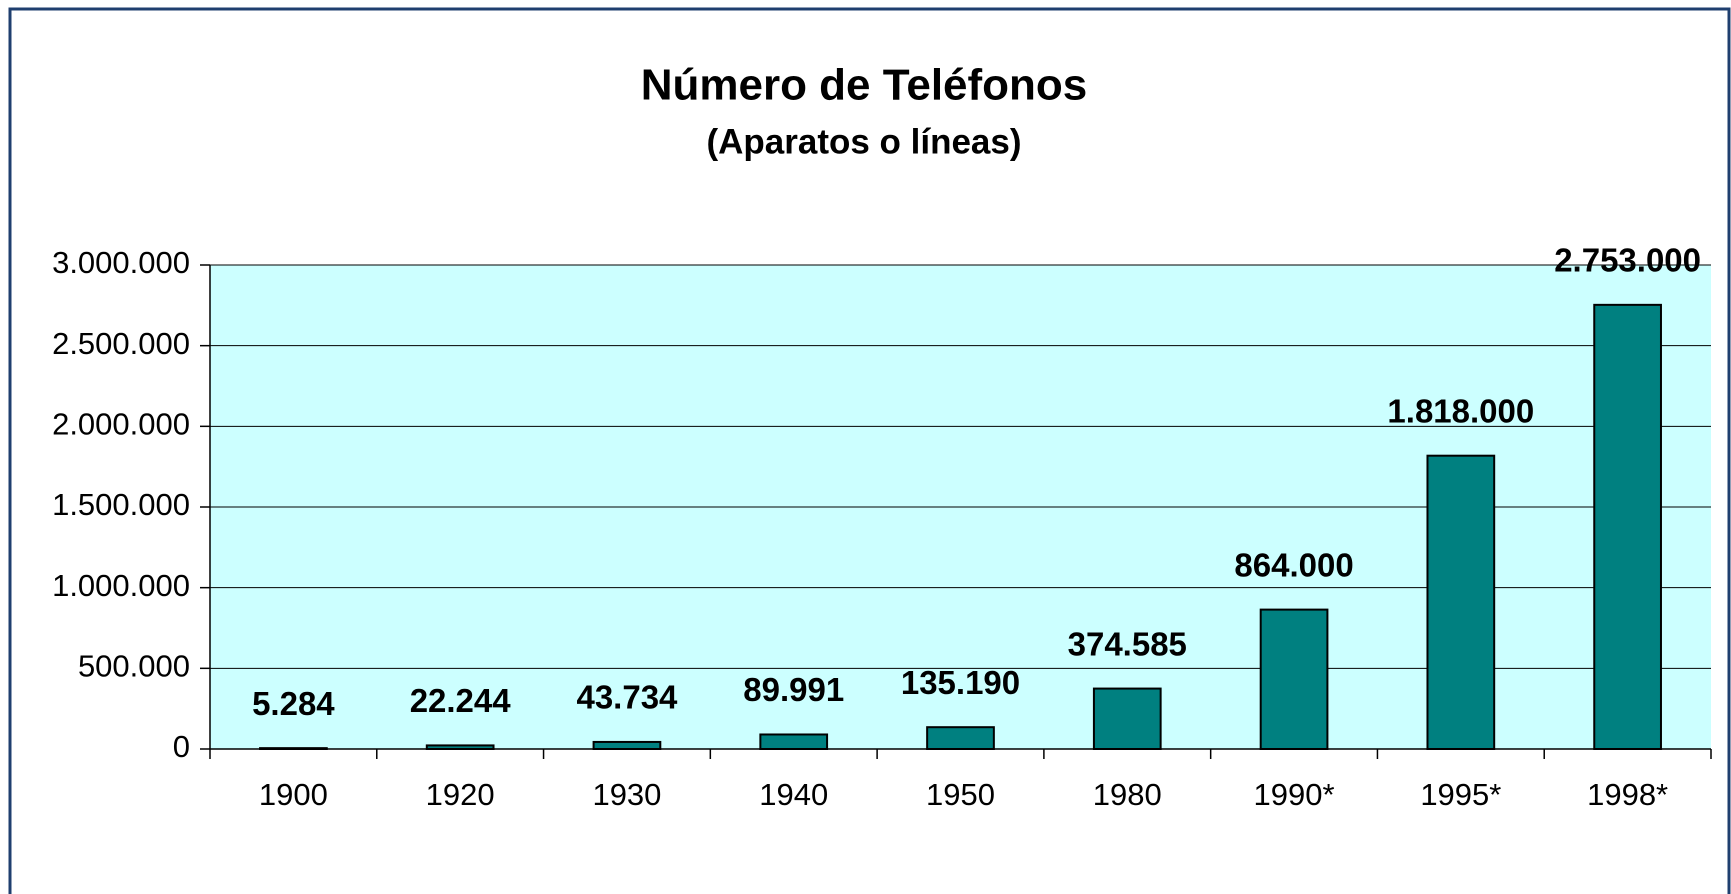 Image resolution: width=1731 pixels, height=894 pixels. What do you see at coordinates (793, 794) in the screenshot?
I see `x-tick-label: 1940` at bounding box center [793, 794].